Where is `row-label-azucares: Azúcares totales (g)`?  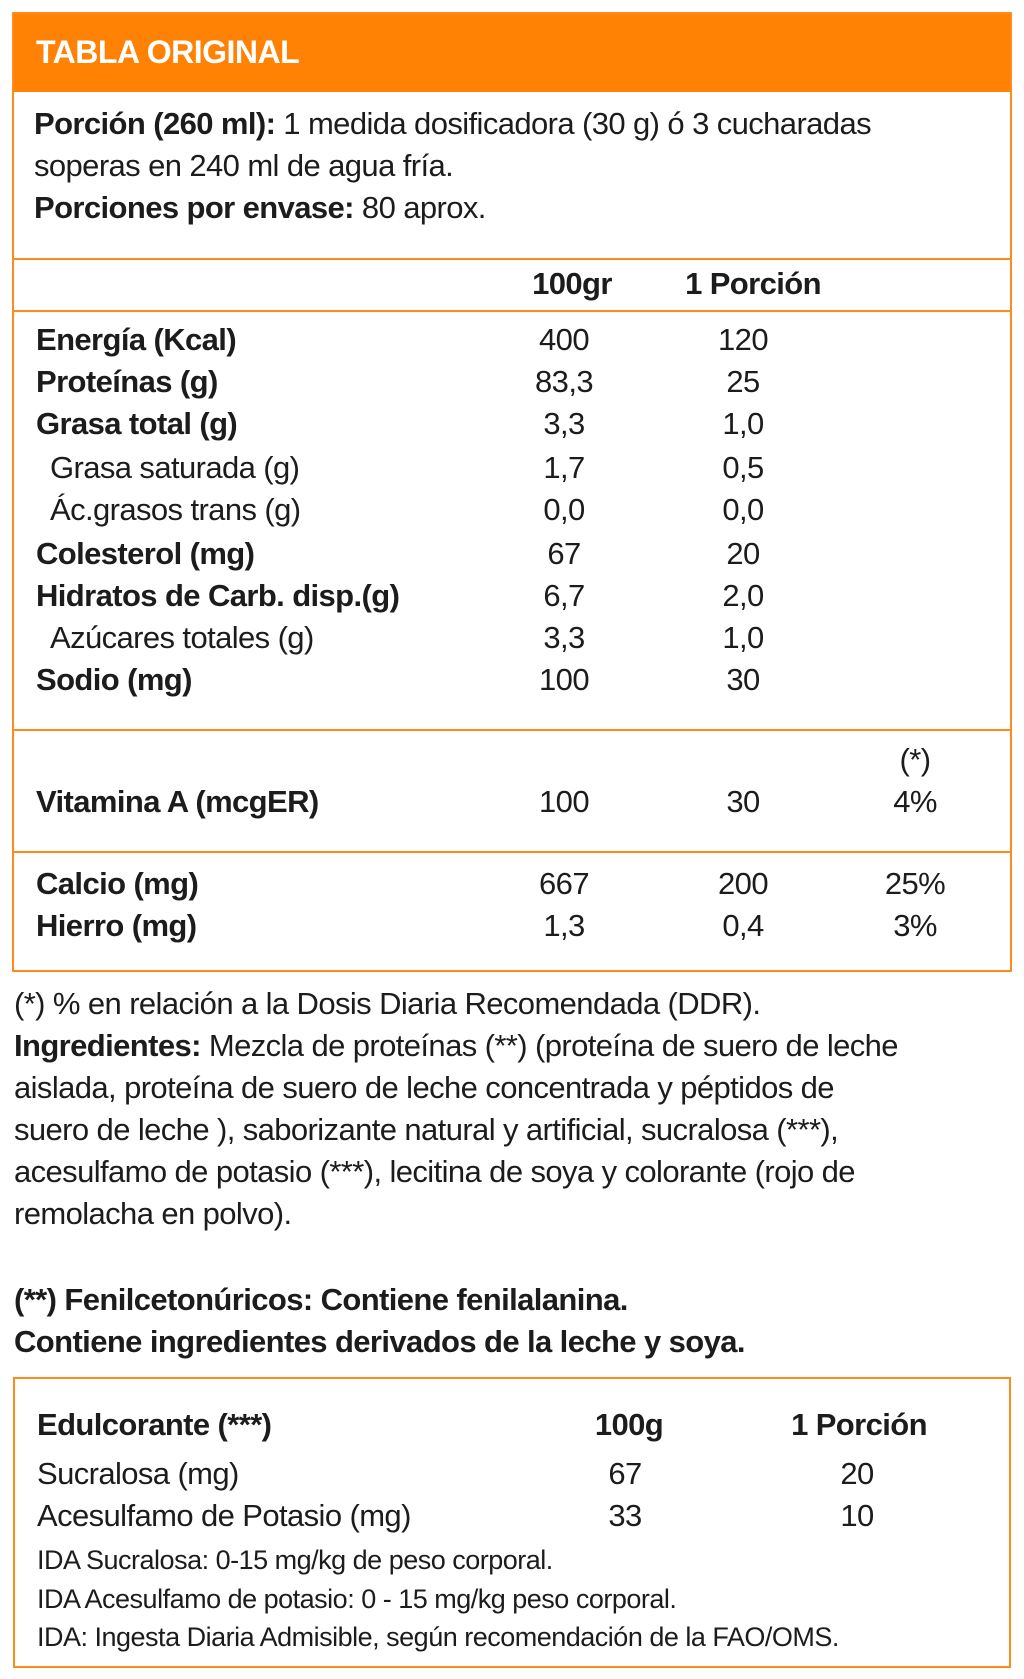 row-label-azucares: Azúcares totales (g) is located at coordinates (182, 637).